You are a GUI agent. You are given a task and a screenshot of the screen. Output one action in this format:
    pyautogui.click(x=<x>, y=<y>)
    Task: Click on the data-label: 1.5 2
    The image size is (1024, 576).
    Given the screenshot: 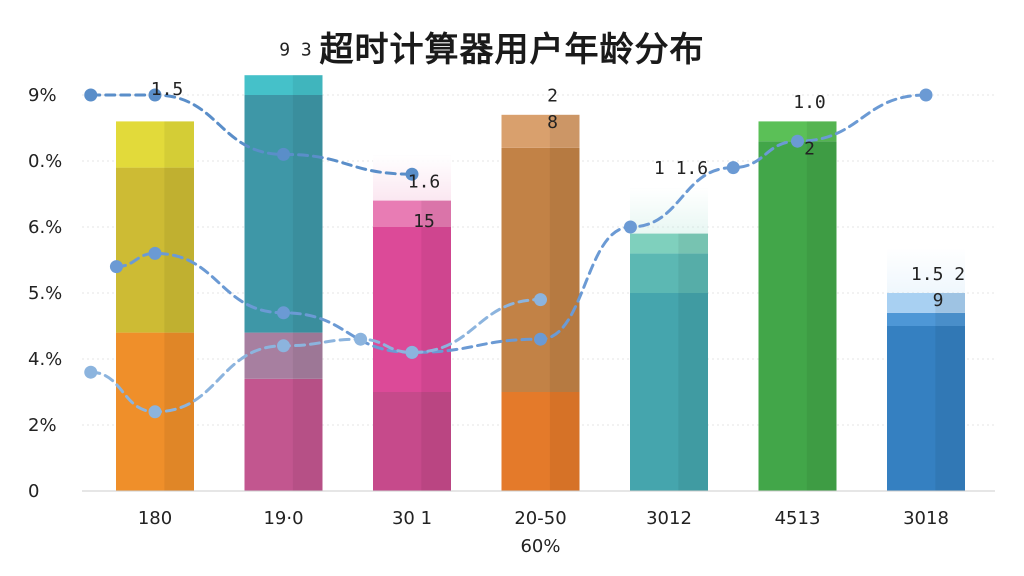 What is the action you would take?
    pyautogui.click(x=938, y=274)
    